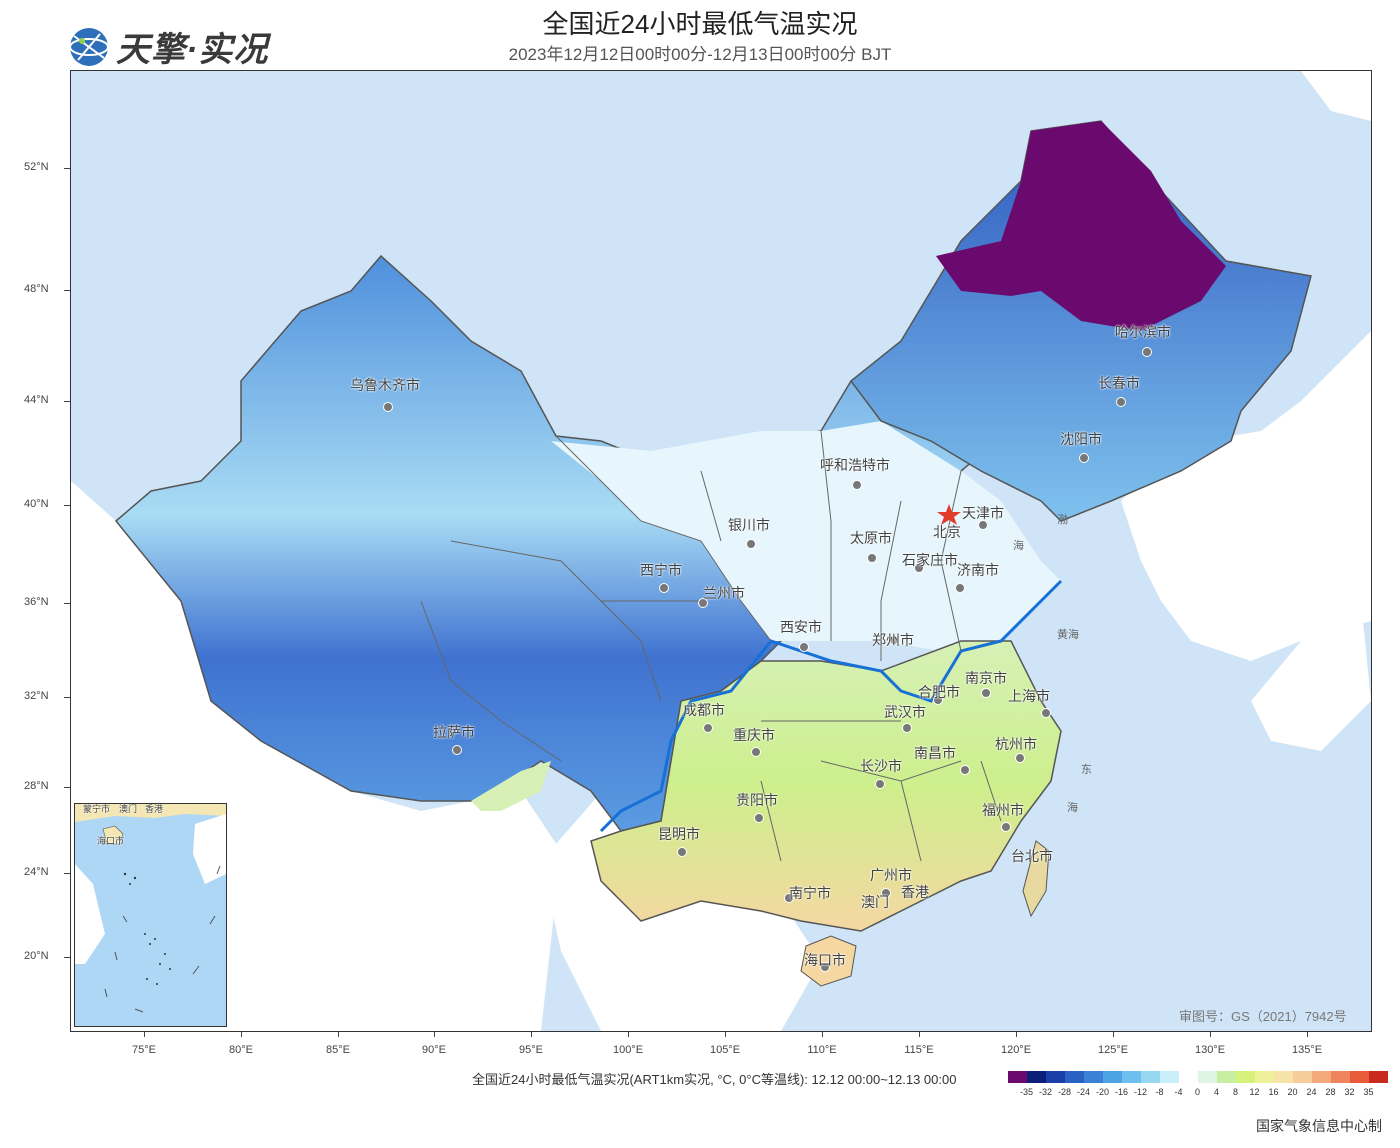 This screenshot has width=1400, height=1148. What do you see at coordinates (1198, 1077) in the screenshot?
I see `legend-color-bar` at bounding box center [1198, 1077].